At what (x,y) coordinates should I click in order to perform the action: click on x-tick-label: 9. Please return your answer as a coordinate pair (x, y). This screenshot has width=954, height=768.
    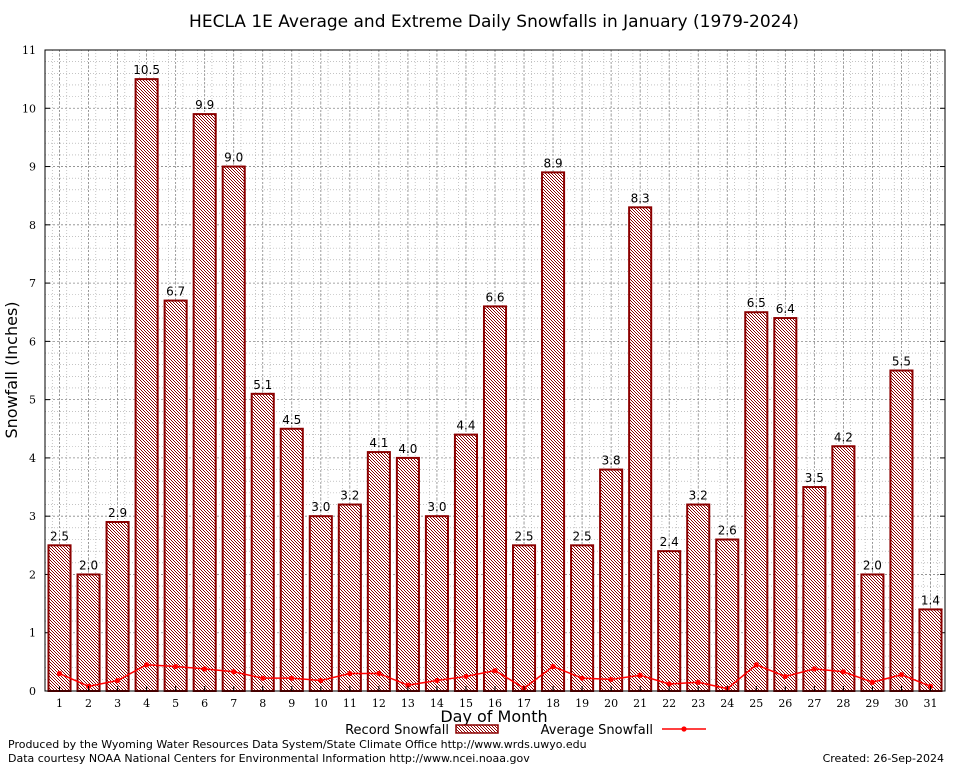
    Looking at the image, I should click on (291, 703).